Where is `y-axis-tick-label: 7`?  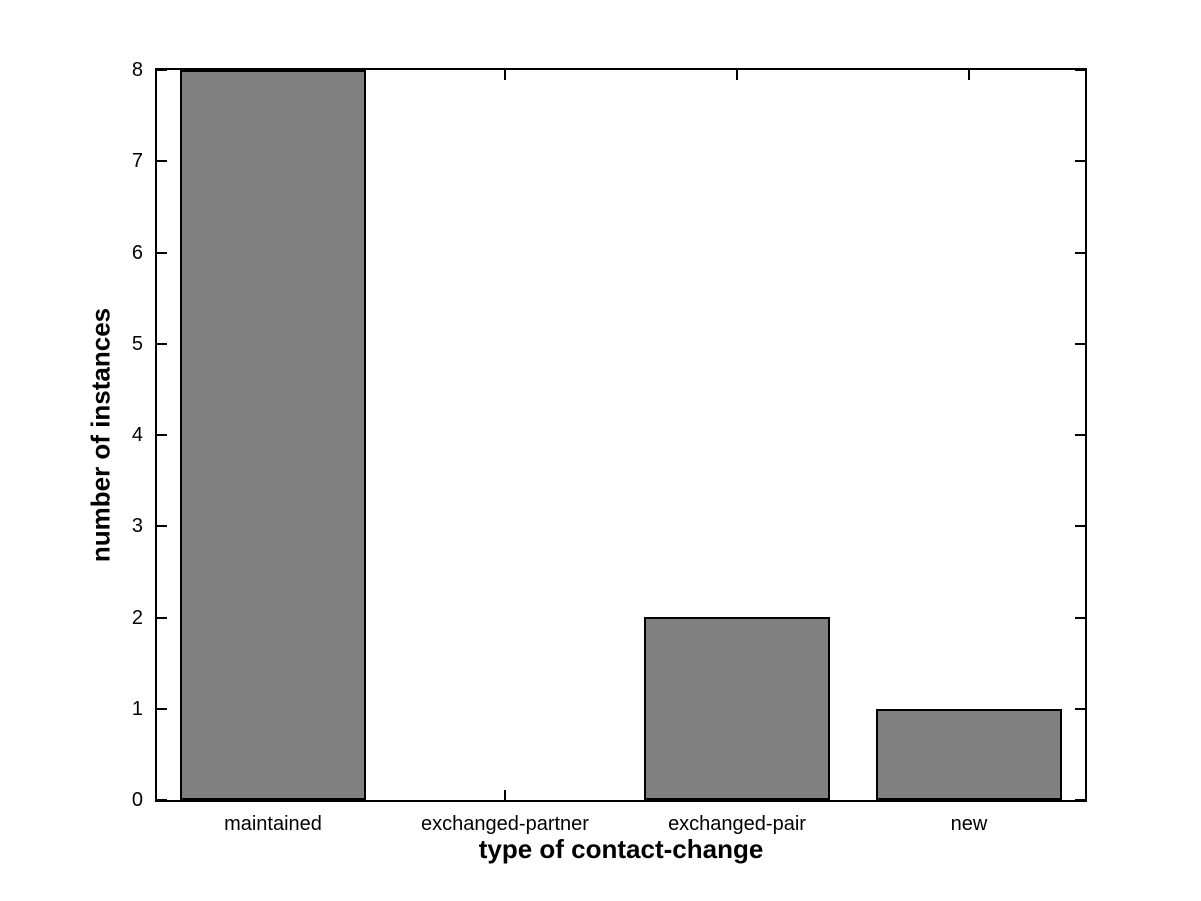 y-axis-tick-label: 7 is located at coordinates (137, 161).